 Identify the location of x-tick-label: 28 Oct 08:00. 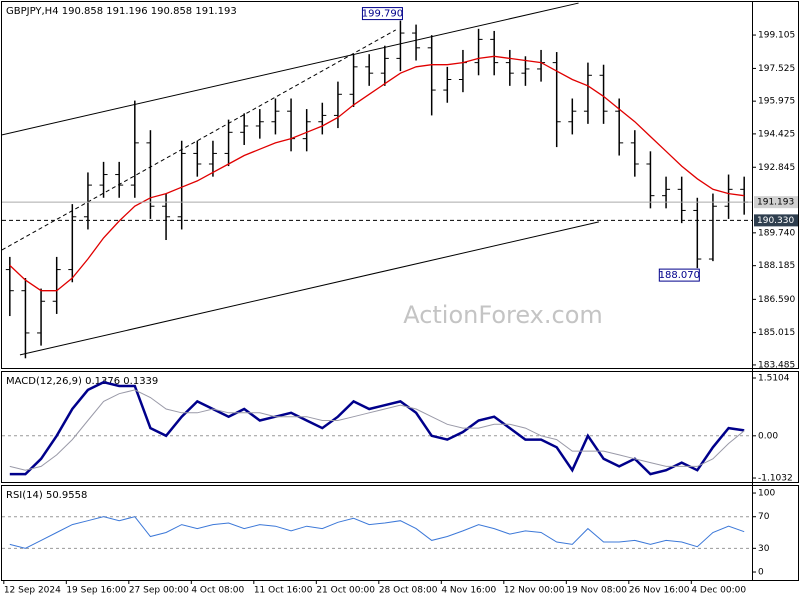
(408, 591).